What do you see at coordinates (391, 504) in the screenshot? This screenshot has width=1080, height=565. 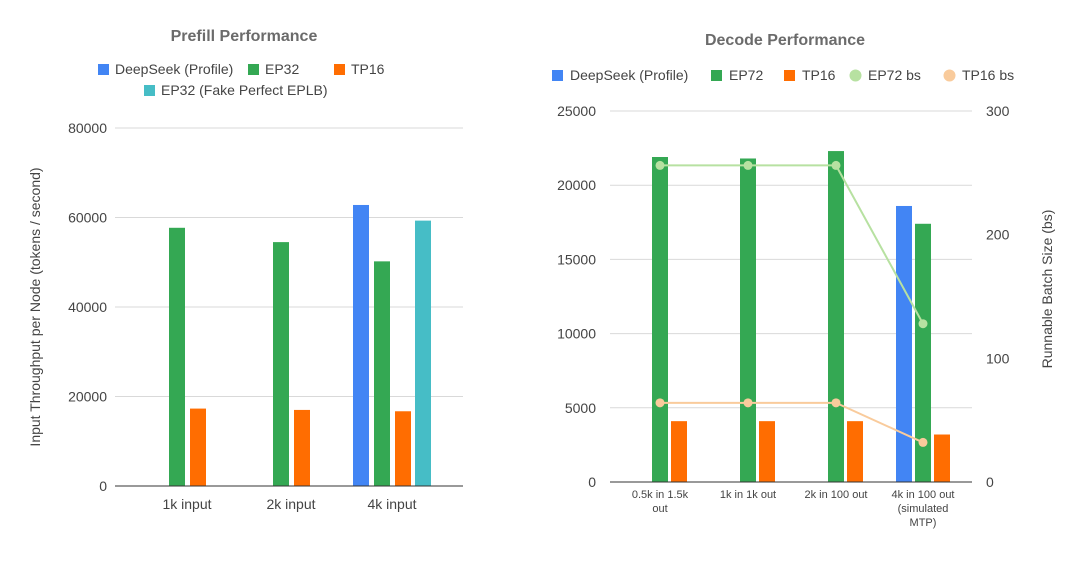 I see `x-tick-label: 4k input` at bounding box center [391, 504].